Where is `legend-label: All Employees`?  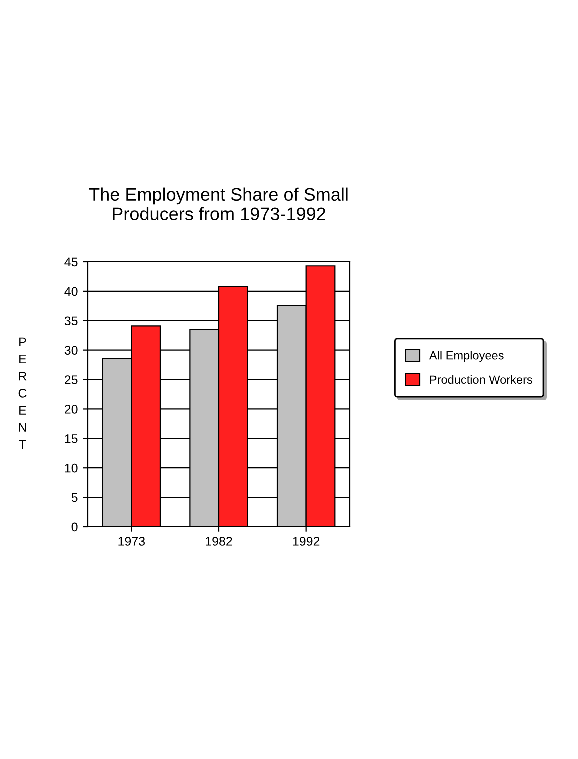
legend-label: All Employees is located at coordinates (466, 356).